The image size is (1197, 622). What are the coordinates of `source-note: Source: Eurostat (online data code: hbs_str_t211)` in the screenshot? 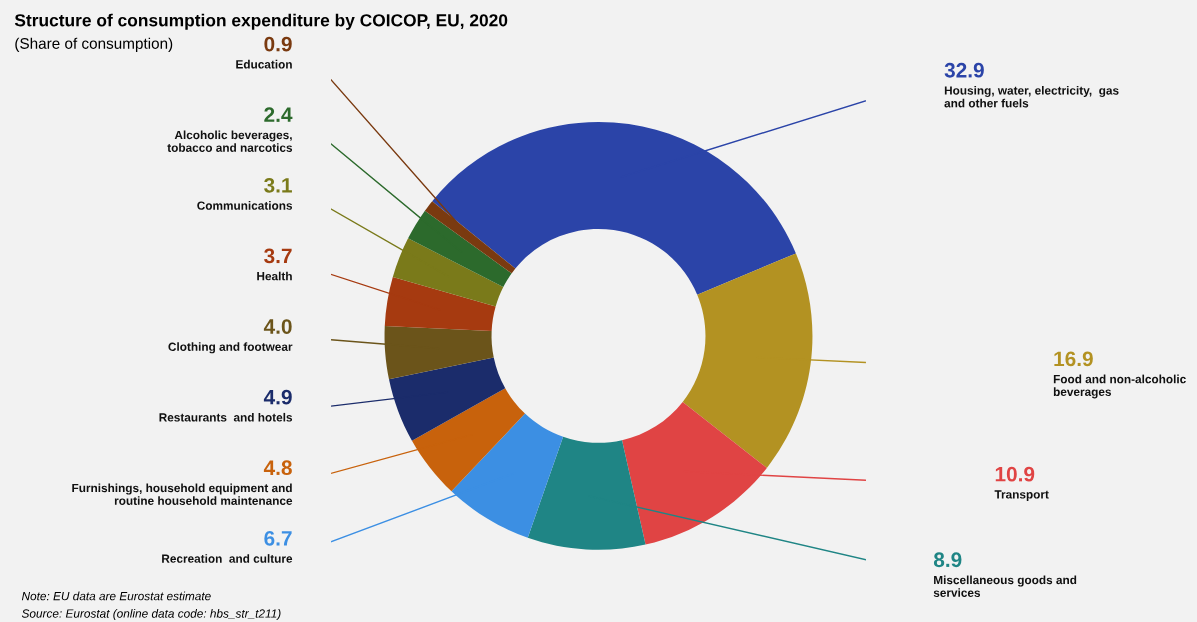 It's located at (151, 615).